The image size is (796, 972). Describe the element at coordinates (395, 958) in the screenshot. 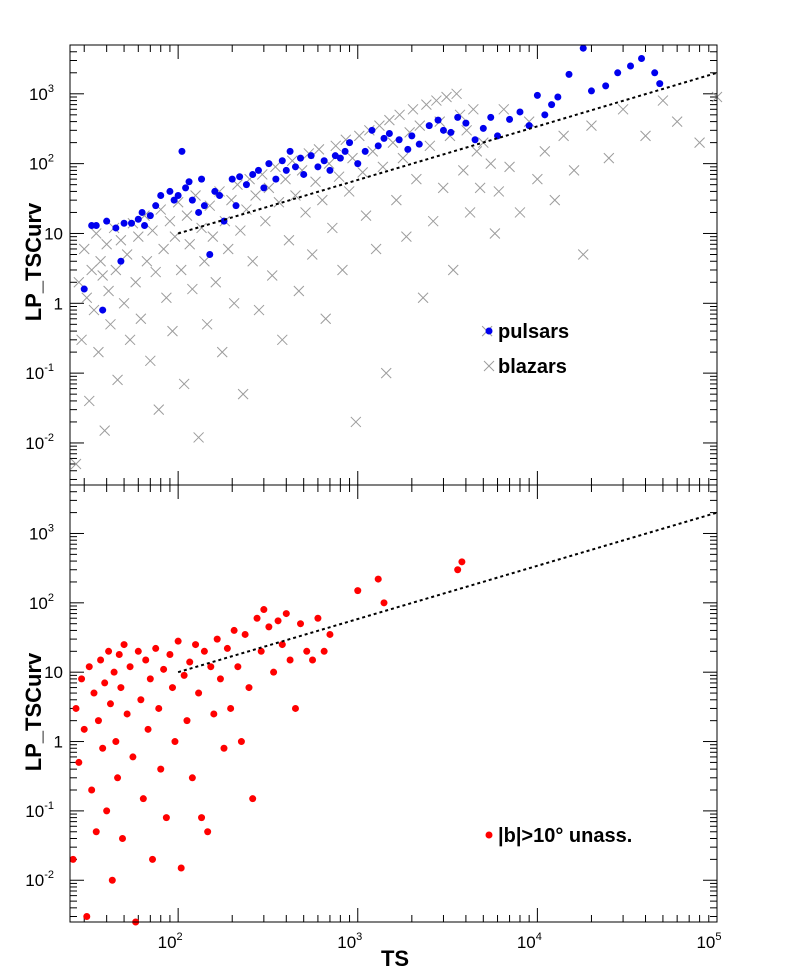

I see `x-axis-label: TS` at that location.